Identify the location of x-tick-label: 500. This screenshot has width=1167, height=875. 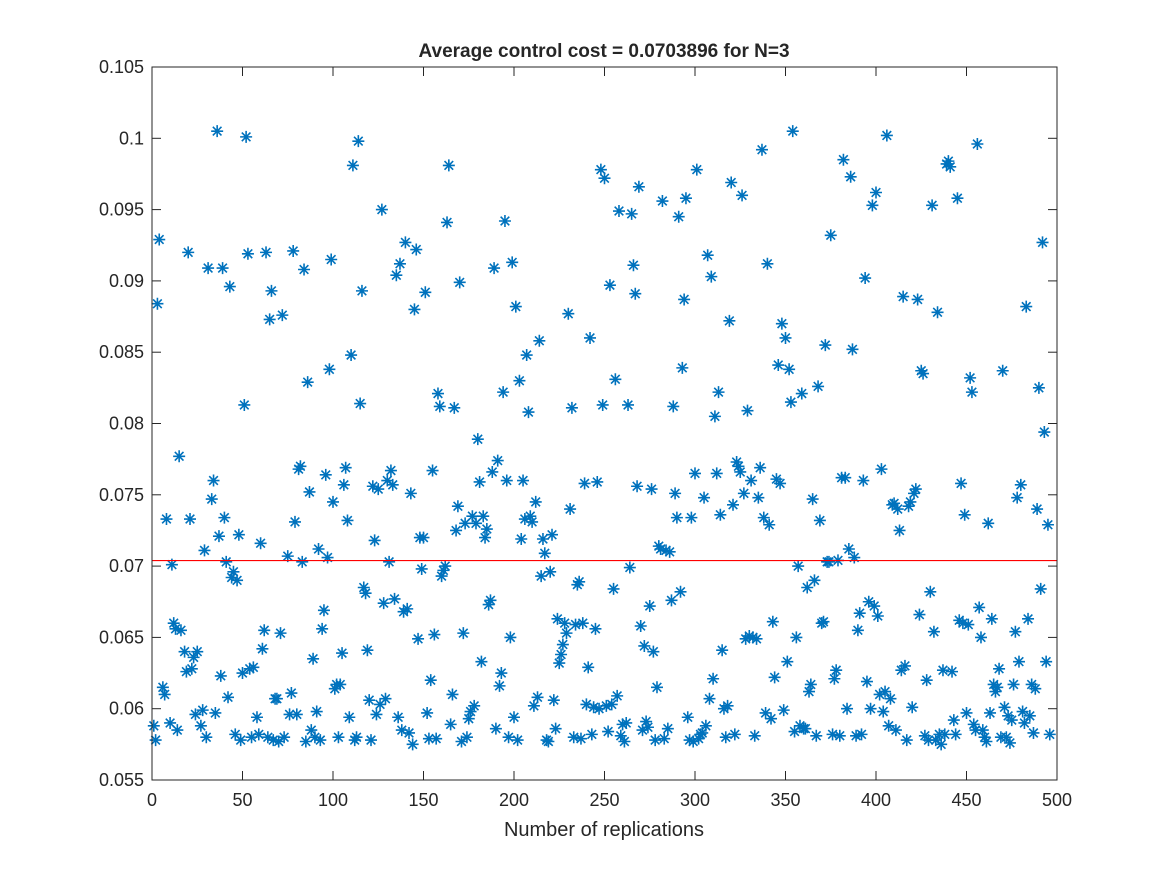
(1057, 800).